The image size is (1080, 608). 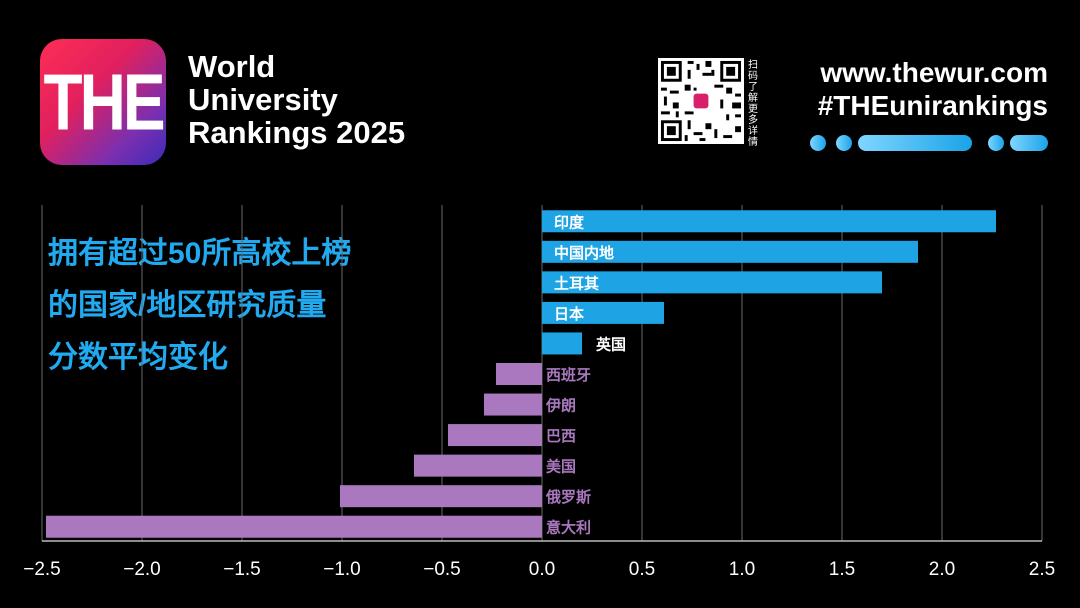 What do you see at coordinates (568, 528) in the screenshot?
I see `bar-label: 意大利` at bounding box center [568, 528].